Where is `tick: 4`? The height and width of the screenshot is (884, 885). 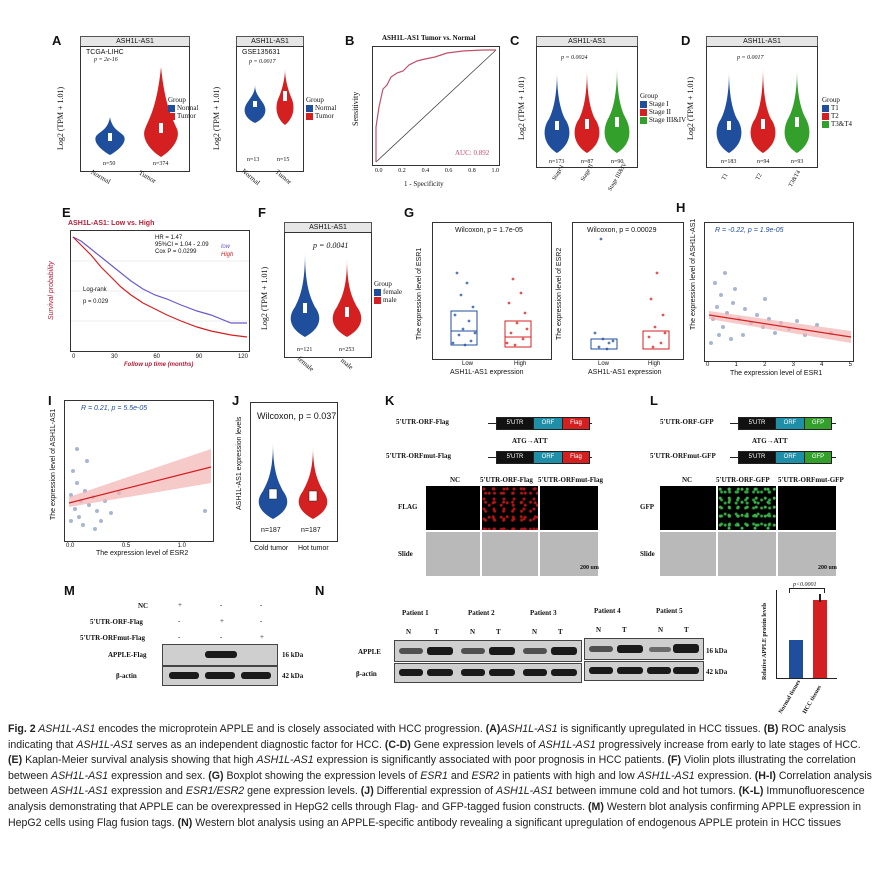 tick: 4 is located at coordinates (822, 365).